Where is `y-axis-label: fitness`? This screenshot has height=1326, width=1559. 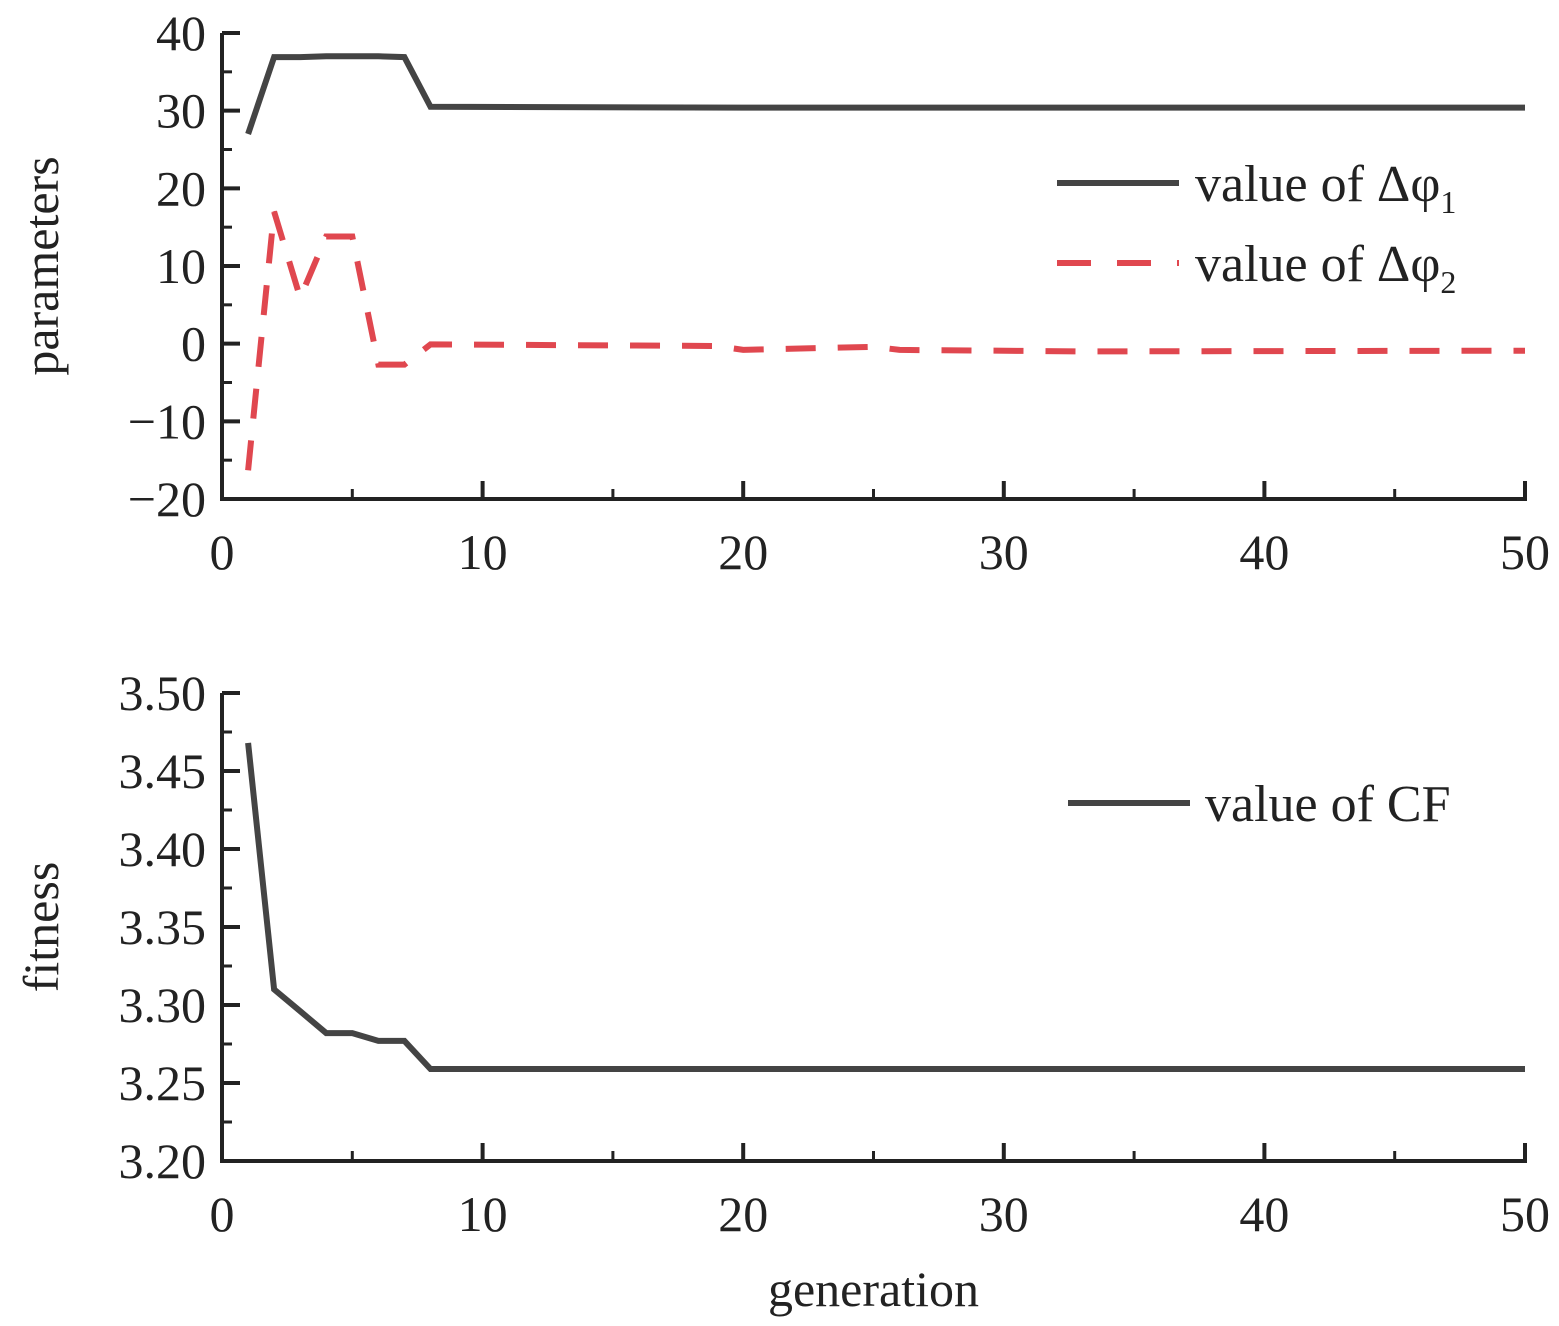 y-axis-label: fitness is located at coordinates (41, 927).